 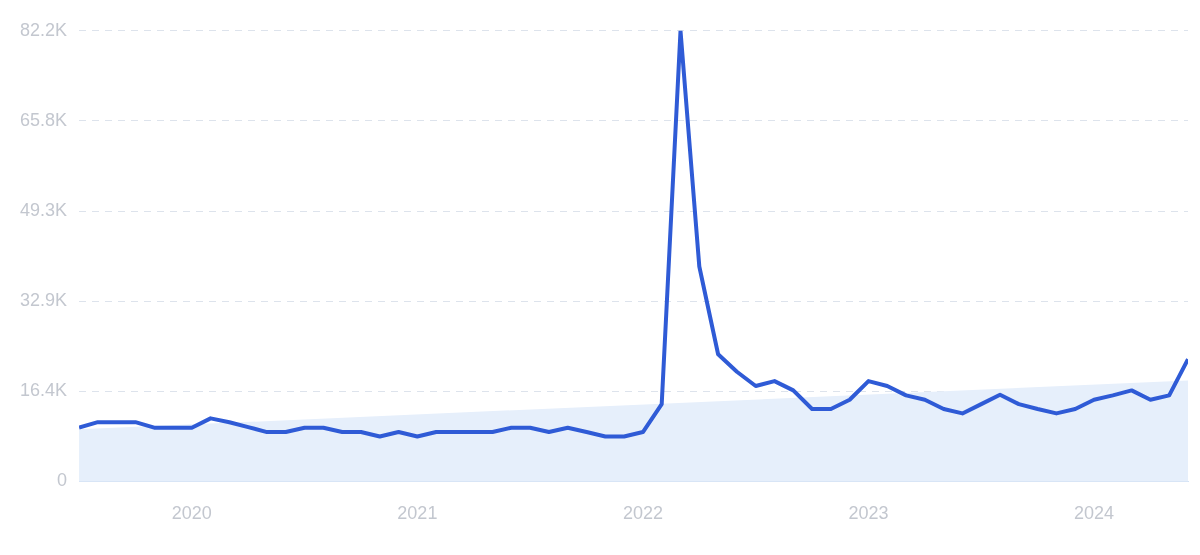 I want to click on y-tick-label: 49.3K, so click(x=43, y=210).